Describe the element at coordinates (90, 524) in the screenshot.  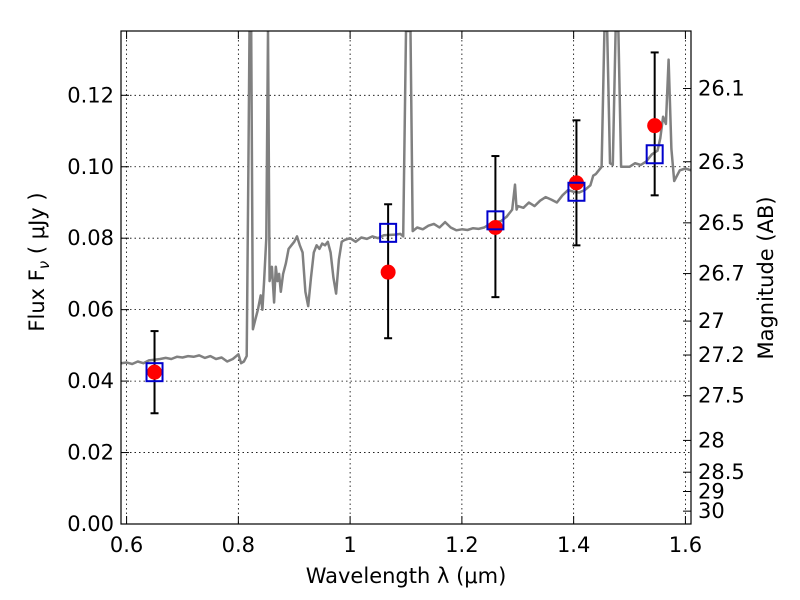
I see `y-tick-label: 0.00` at that location.